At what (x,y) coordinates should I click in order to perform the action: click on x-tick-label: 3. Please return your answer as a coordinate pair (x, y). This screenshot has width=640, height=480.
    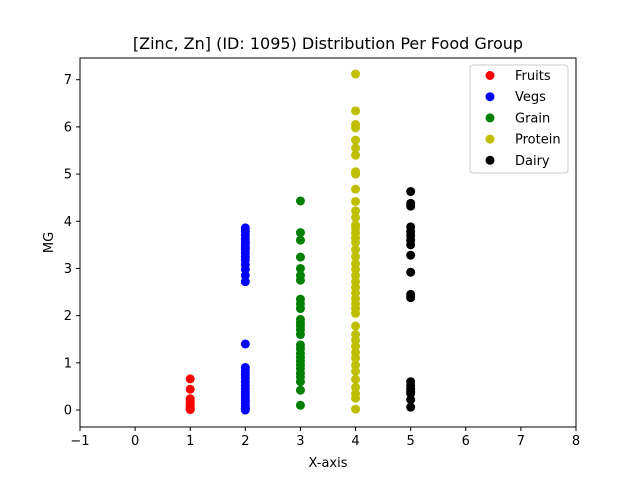
    Looking at the image, I should click on (300, 441).